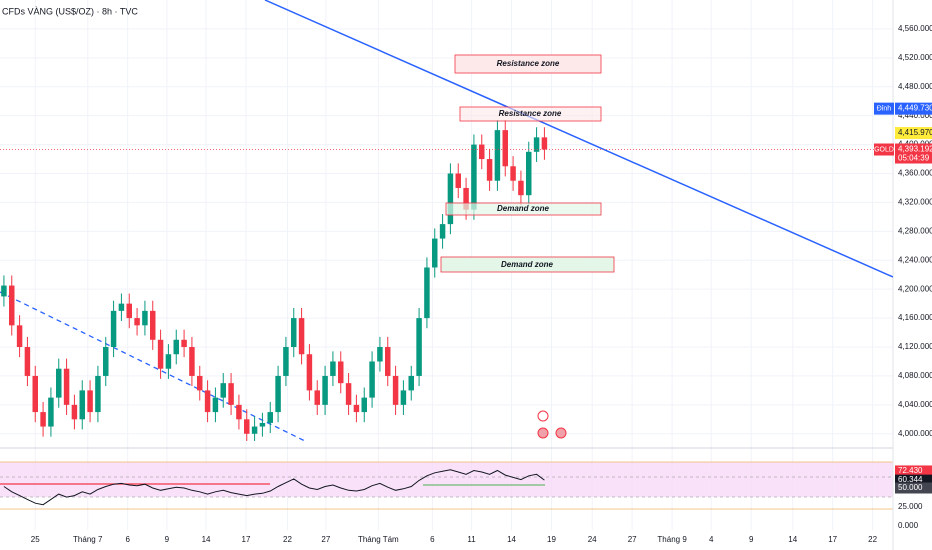 This screenshot has width=932, height=550. I want to click on x-tick-label: 9, so click(751, 539).